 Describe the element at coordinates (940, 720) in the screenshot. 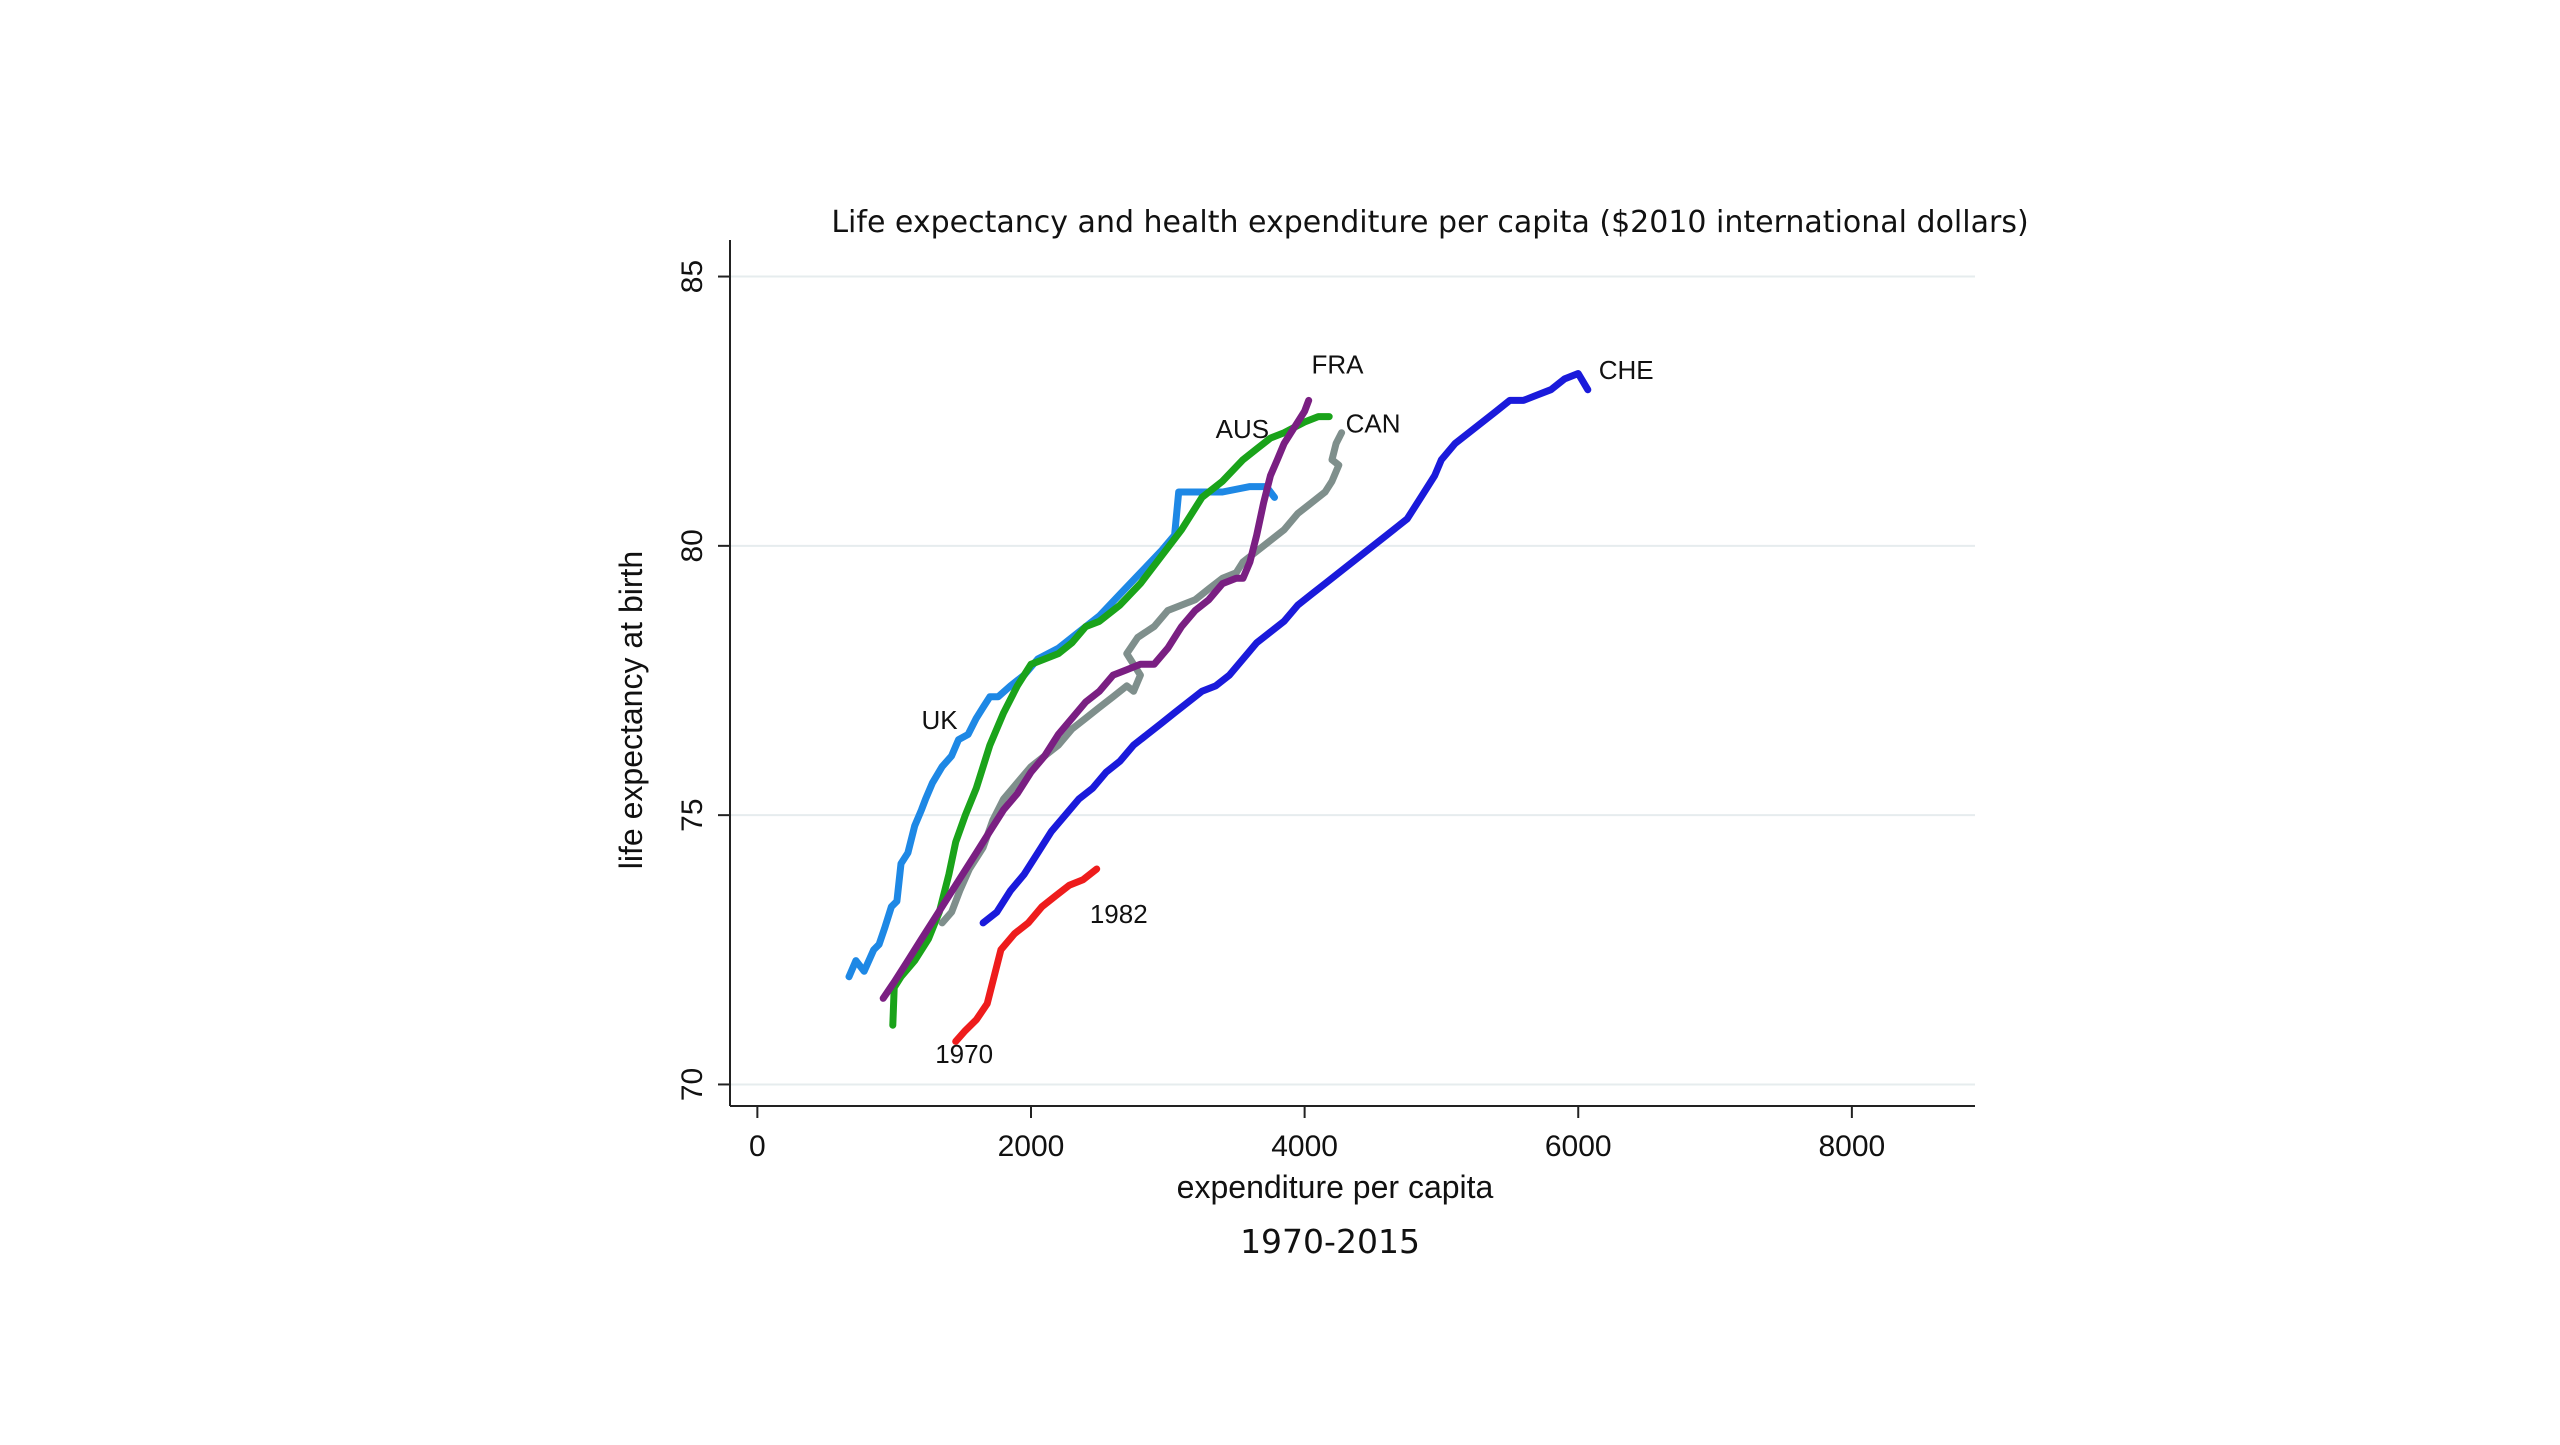

I see `annotation-uk: UK` at that location.